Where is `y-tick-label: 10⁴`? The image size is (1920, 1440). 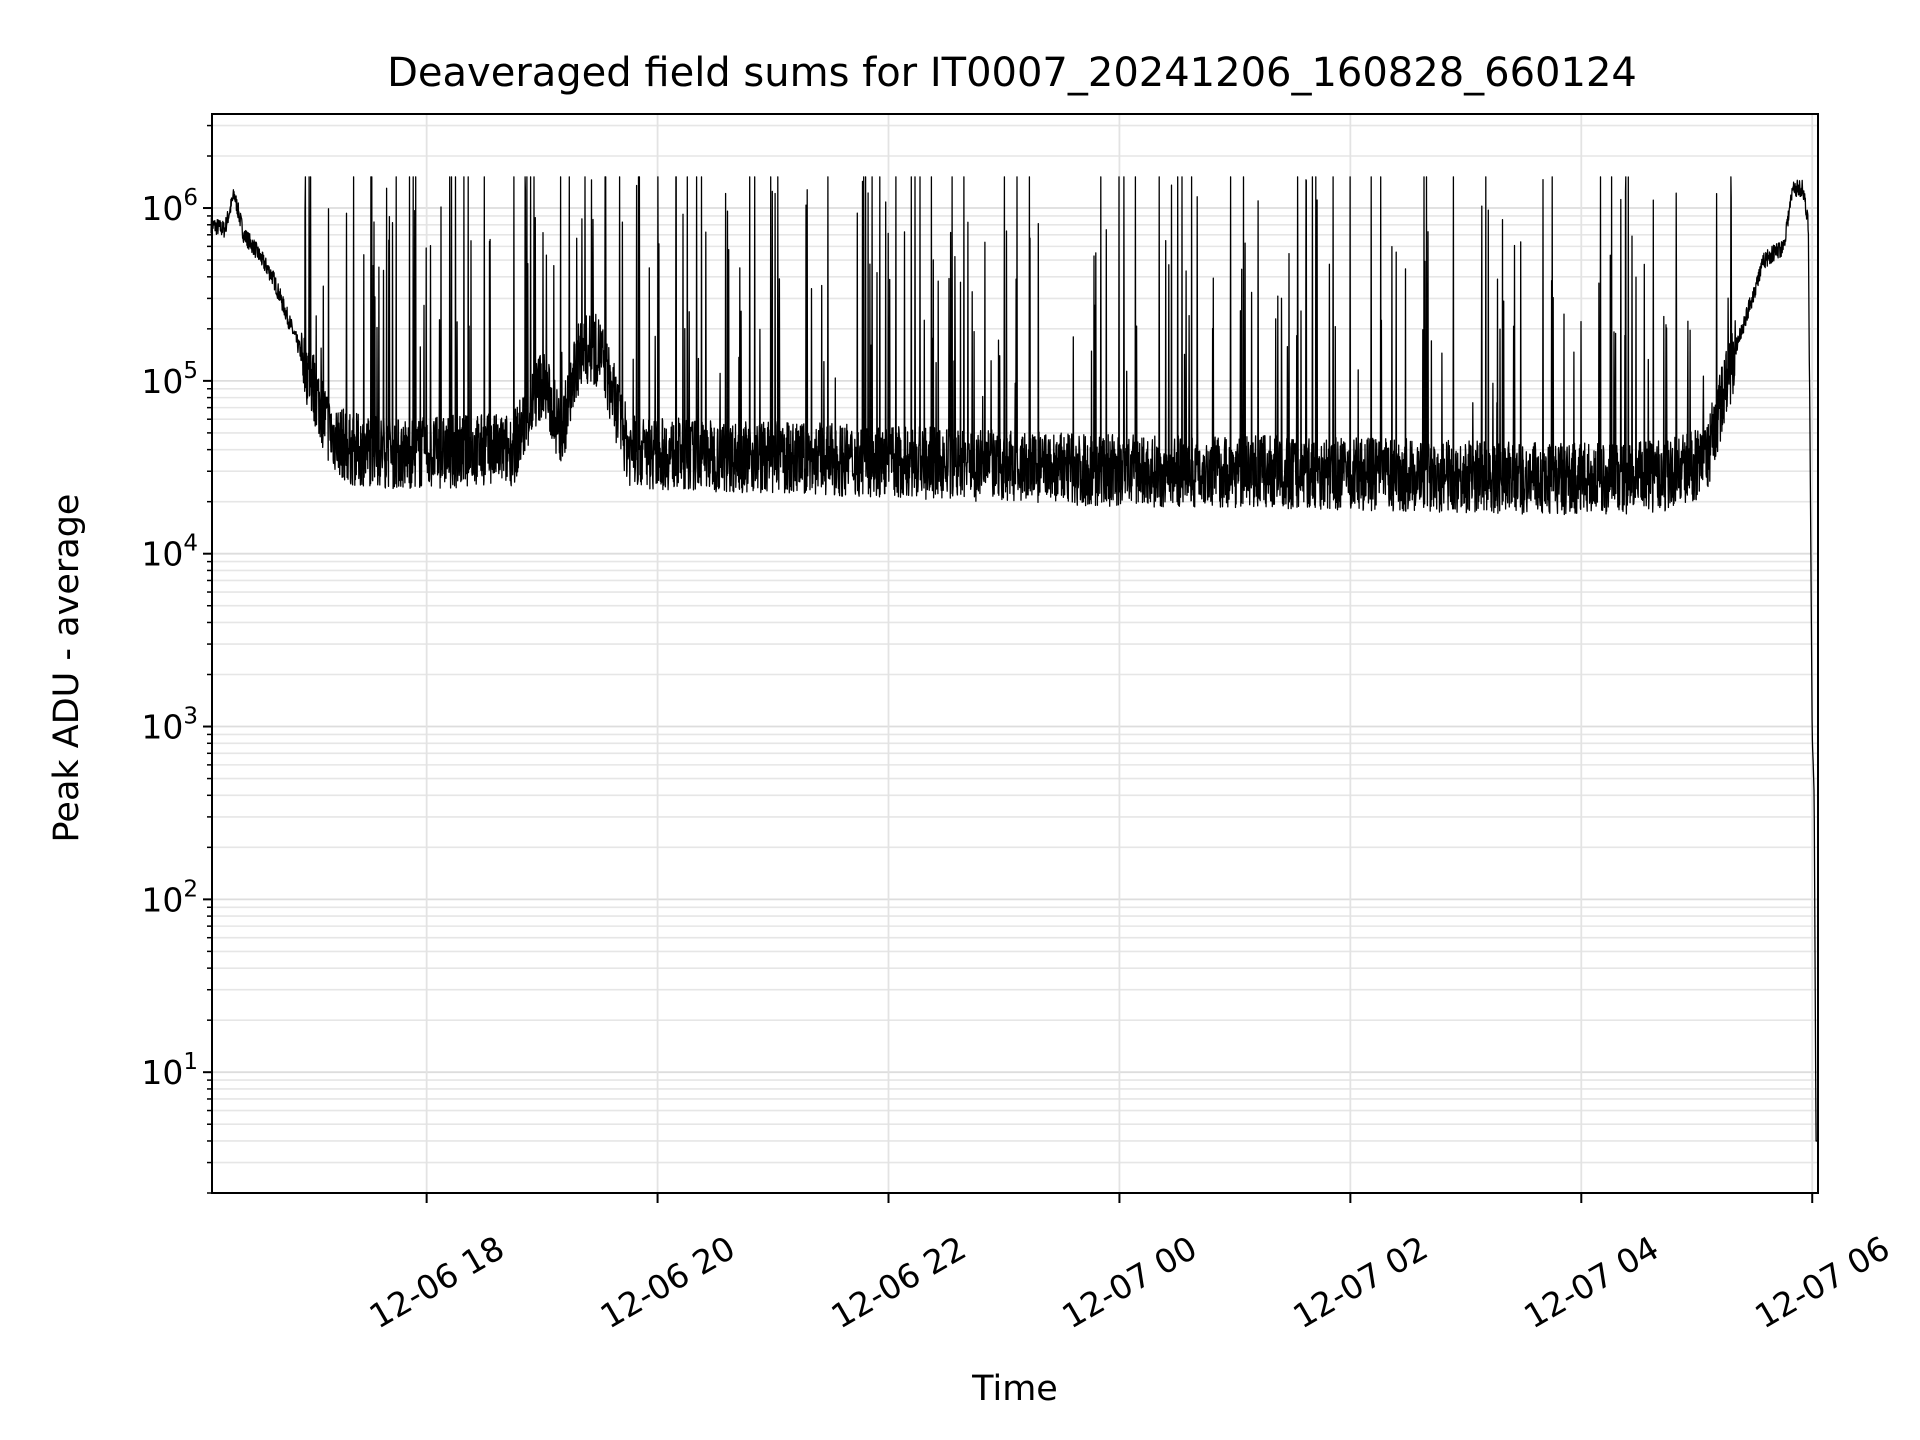
y-tick-label: 10⁴ is located at coordinates (169, 552).